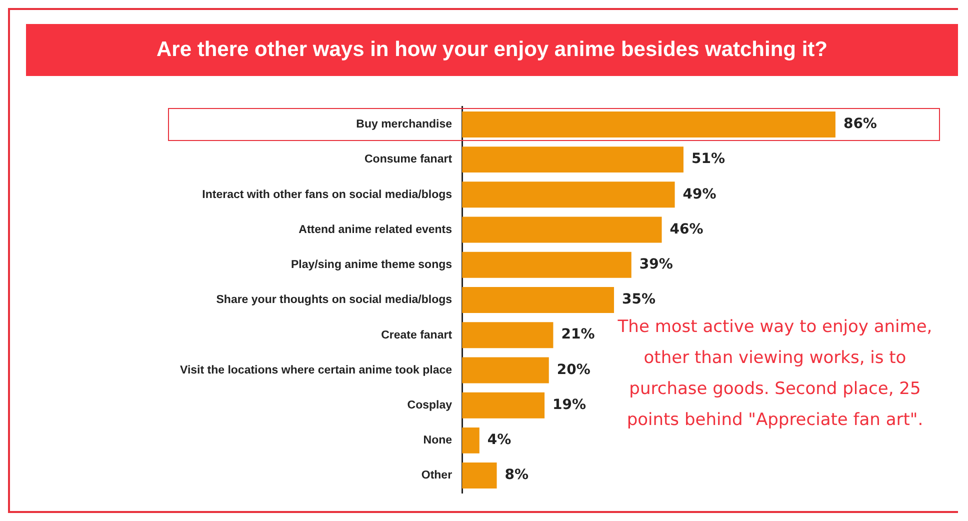 Image resolution: width=968 pixels, height=521 pixels. What do you see at coordinates (516, 475) in the screenshot?
I see `data-label: 8%` at bounding box center [516, 475].